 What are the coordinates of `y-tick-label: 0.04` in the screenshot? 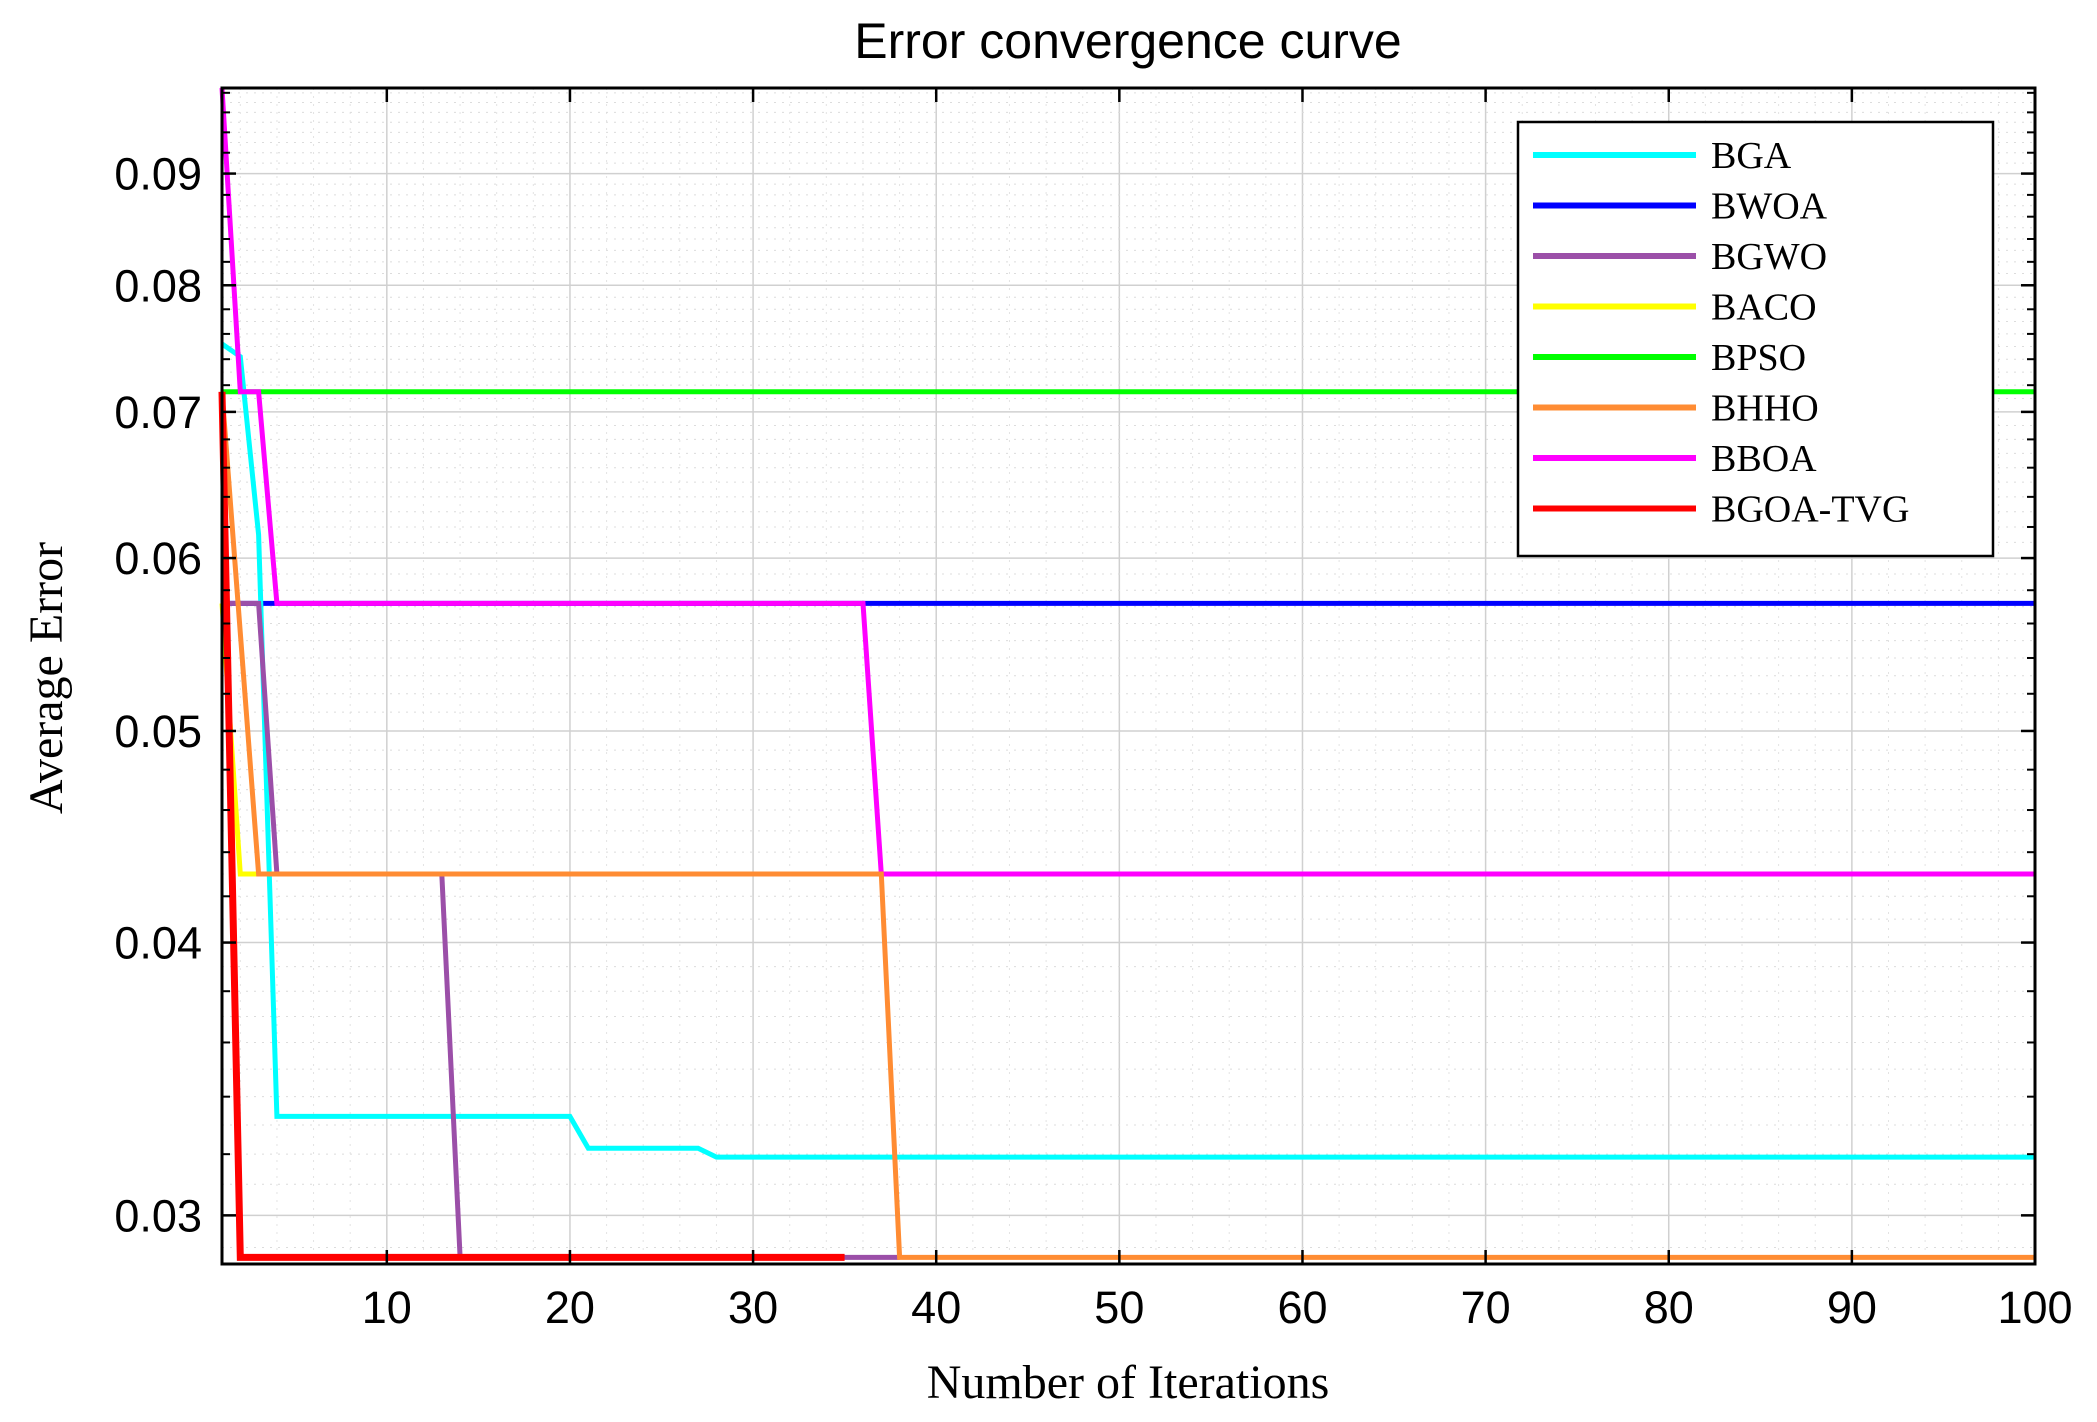 It's located at (158, 943).